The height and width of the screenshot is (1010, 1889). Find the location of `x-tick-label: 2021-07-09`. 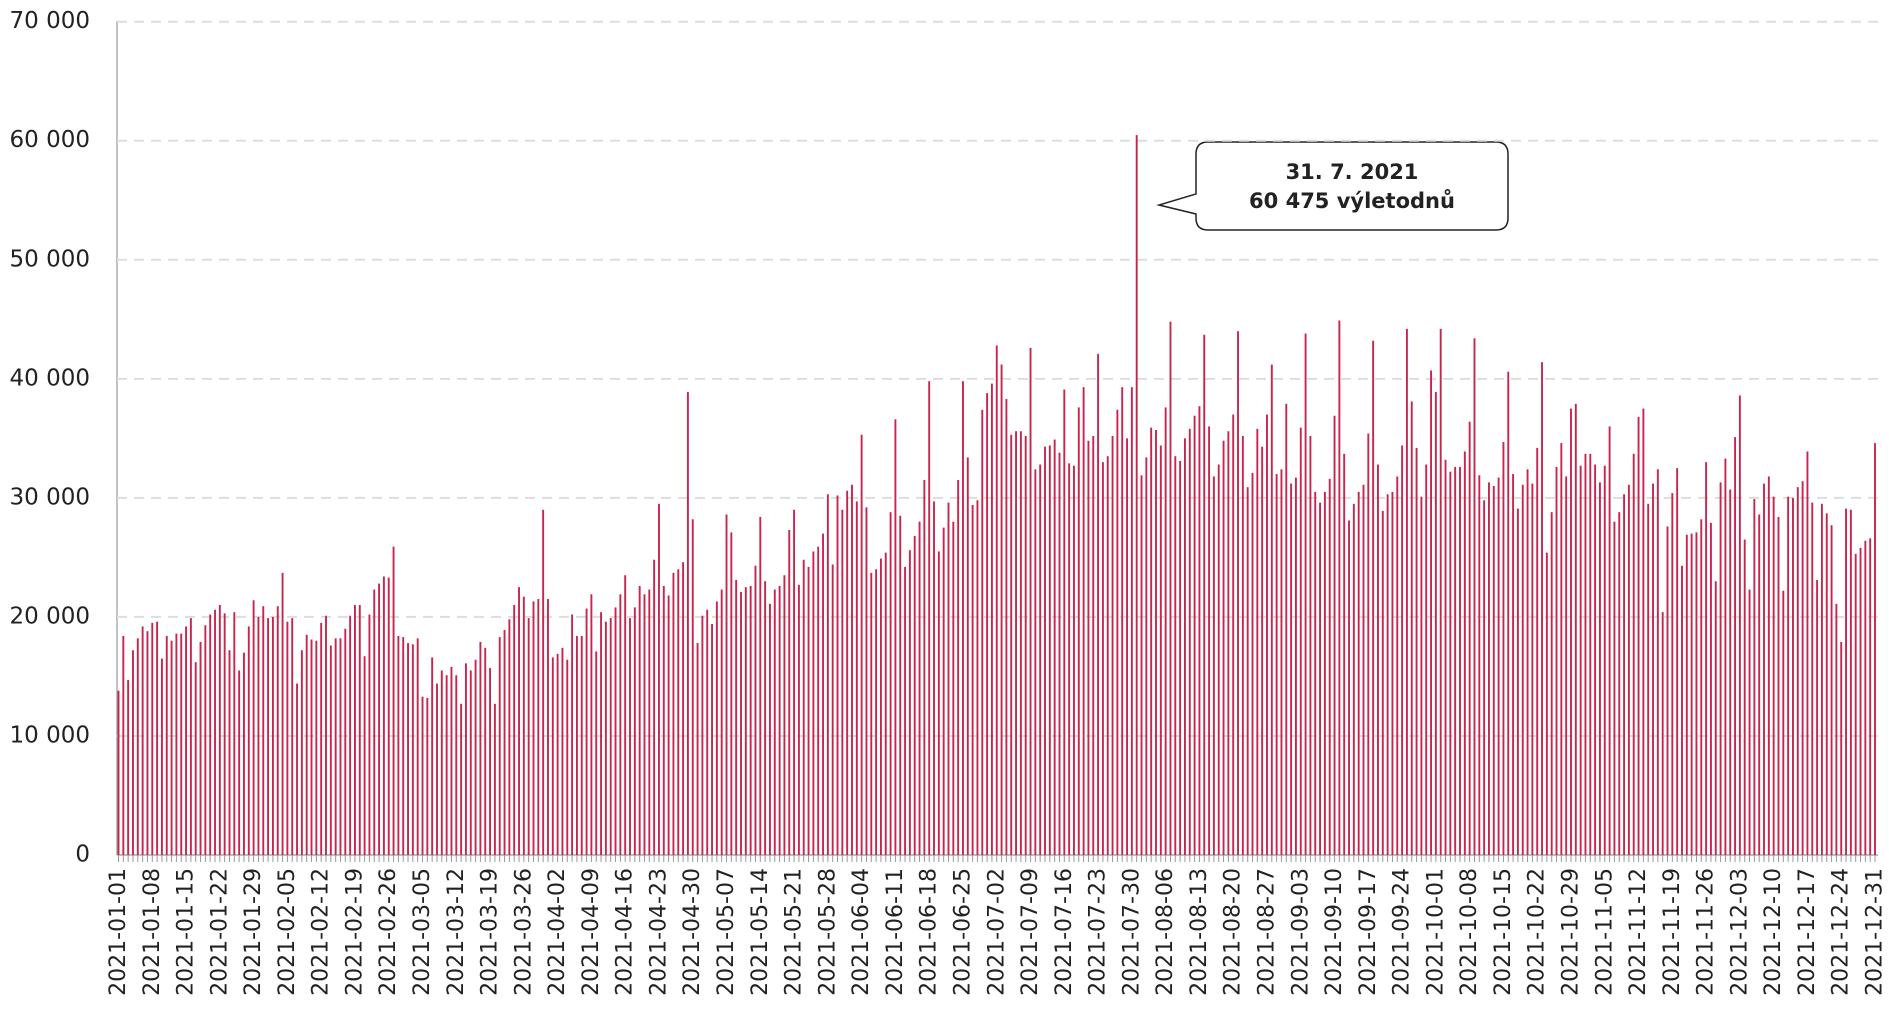

x-tick-label: 2021-07-09 is located at coordinates (1030, 932).